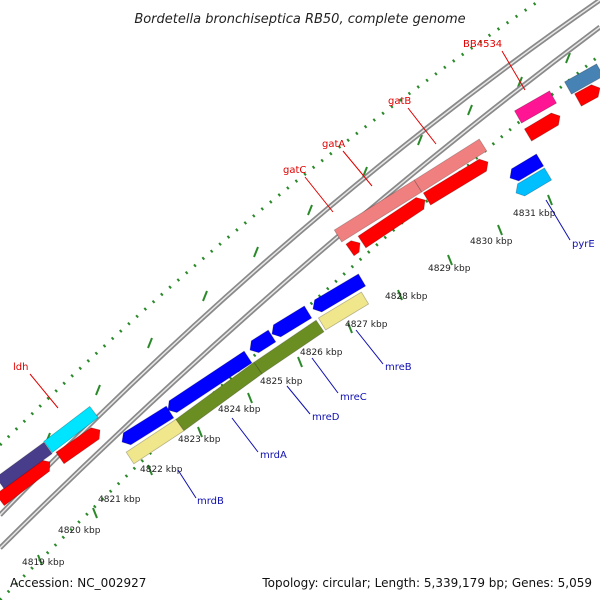  What do you see at coordinates (239, 410) in the screenshot?
I see `tick-label: 4824 kbp` at bounding box center [239, 410].